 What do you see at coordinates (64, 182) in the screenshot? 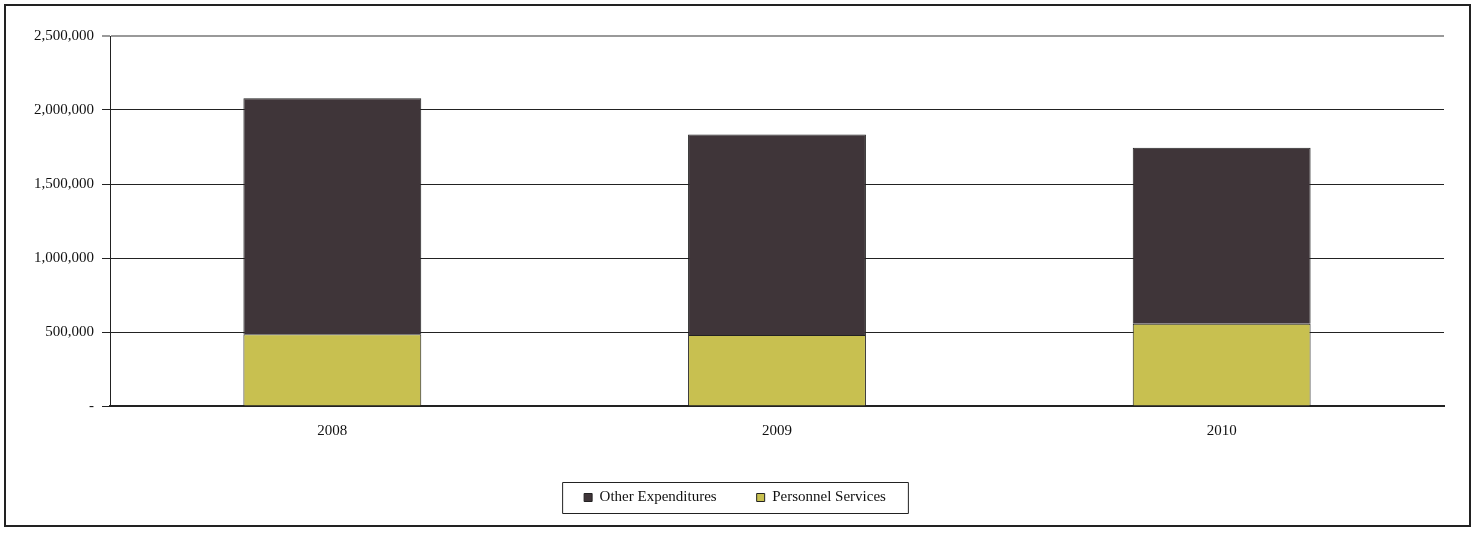
I see `y-tick-label: 1,500,000` at bounding box center [64, 182].